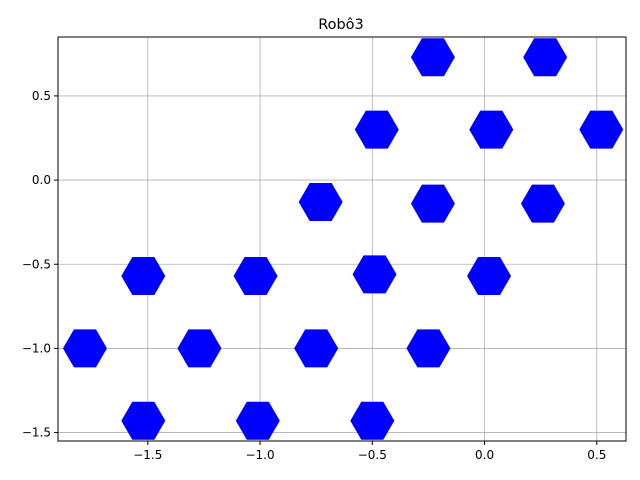  What do you see at coordinates (372, 455) in the screenshot?
I see `x-tick-label: −0.5` at bounding box center [372, 455].